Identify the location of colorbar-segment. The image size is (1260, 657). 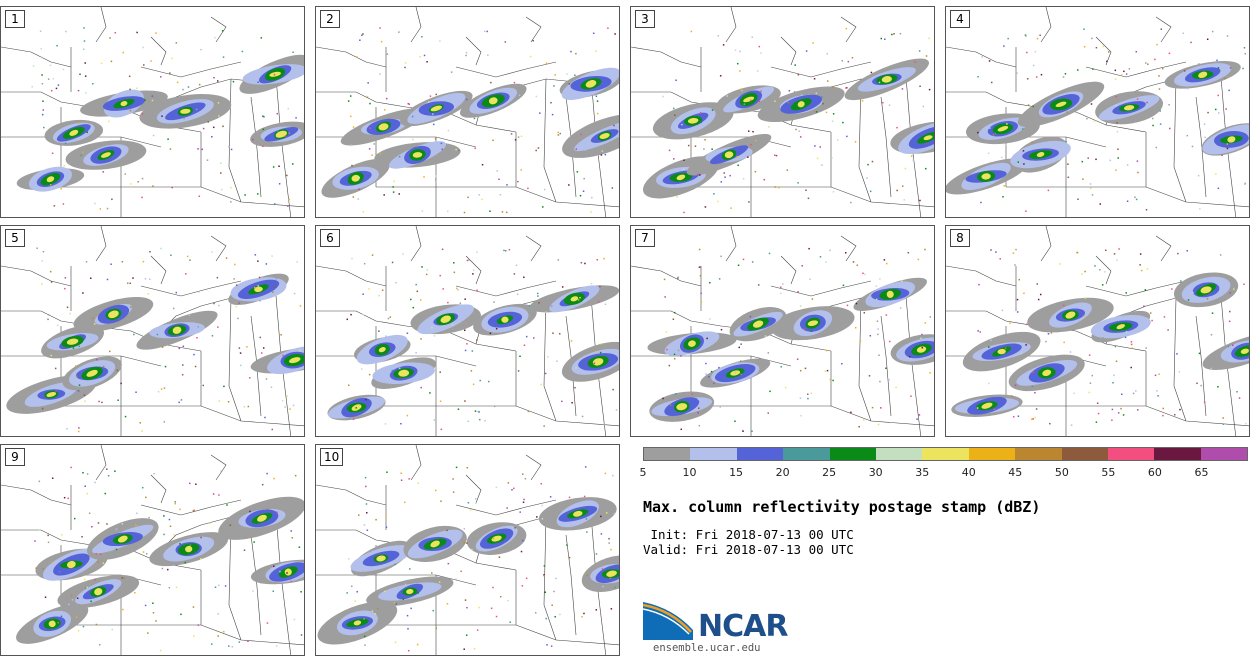
(760, 454).